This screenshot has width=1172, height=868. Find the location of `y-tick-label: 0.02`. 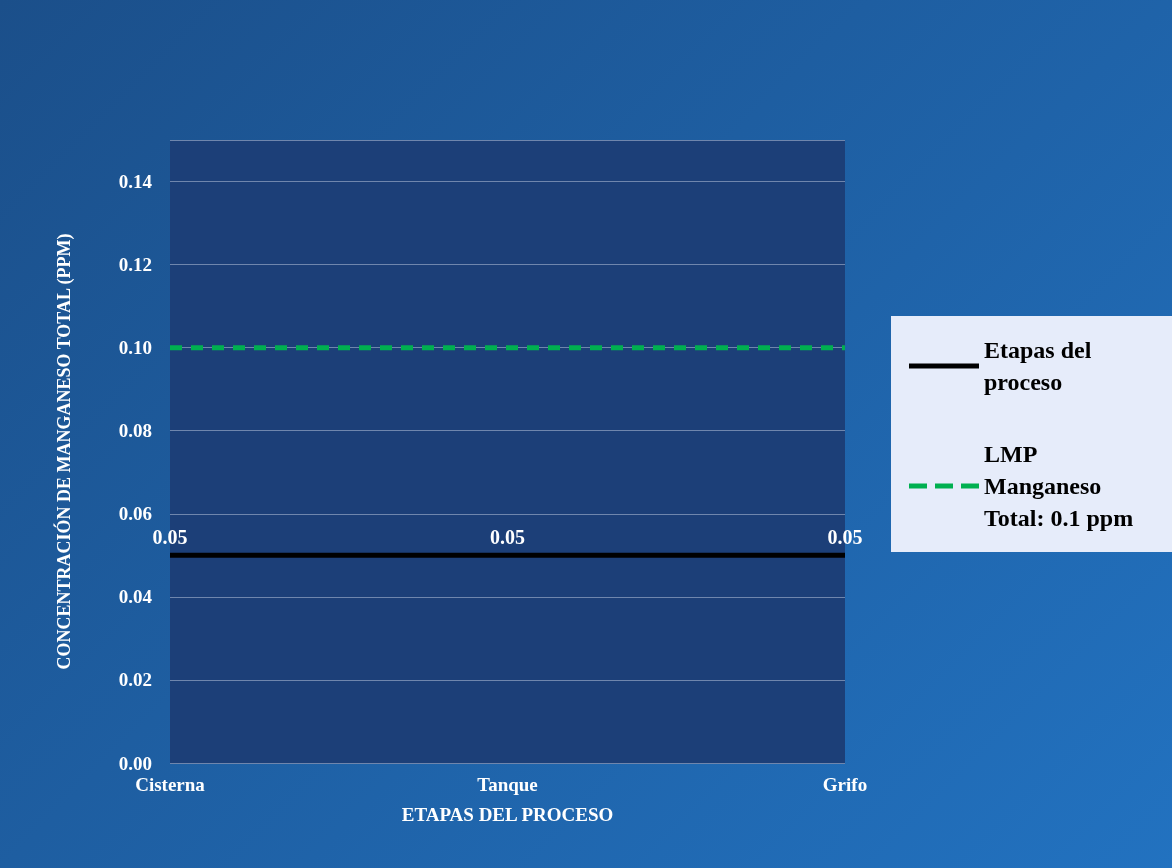

y-tick-label: 0.02 is located at coordinates (135, 680).